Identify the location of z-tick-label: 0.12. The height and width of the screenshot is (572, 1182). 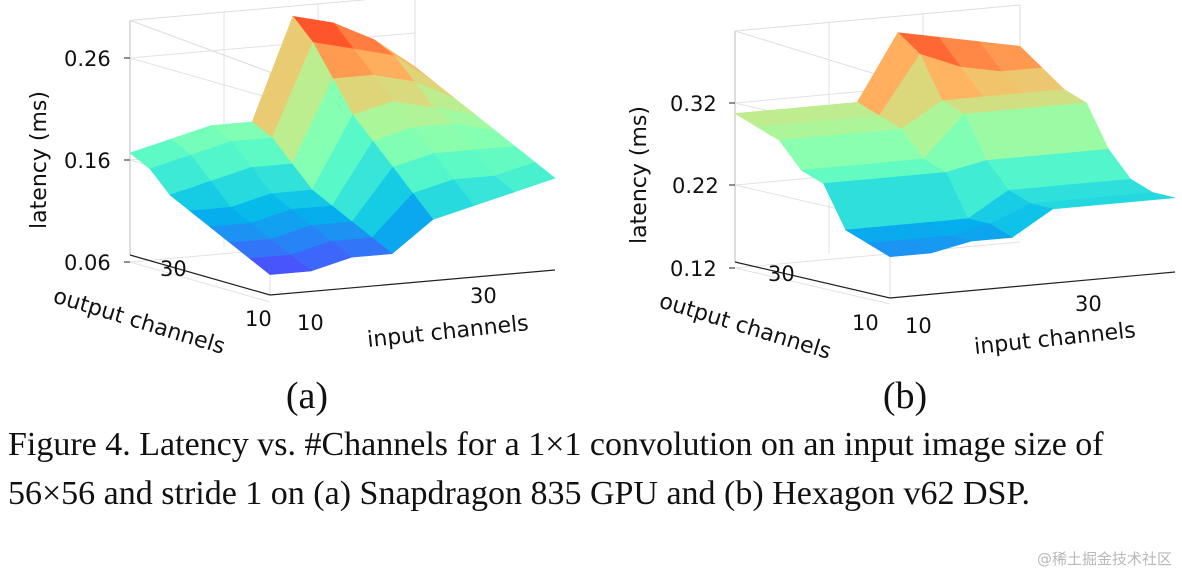
(693, 269).